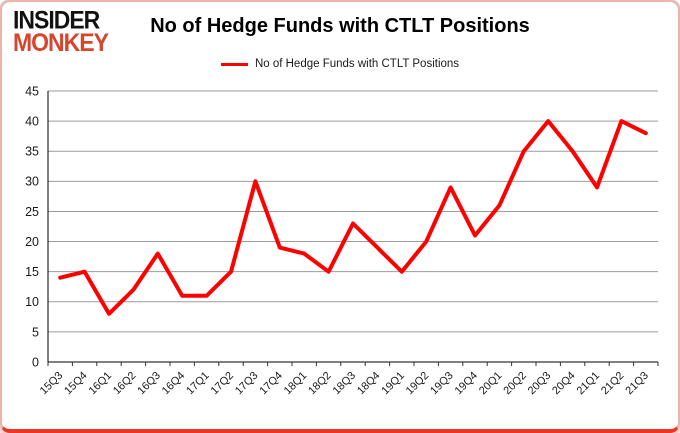 The image size is (680, 433). Describe the element at coordinates (234, 64) in the screenshot. I see `legend-line-swatch` at that location.